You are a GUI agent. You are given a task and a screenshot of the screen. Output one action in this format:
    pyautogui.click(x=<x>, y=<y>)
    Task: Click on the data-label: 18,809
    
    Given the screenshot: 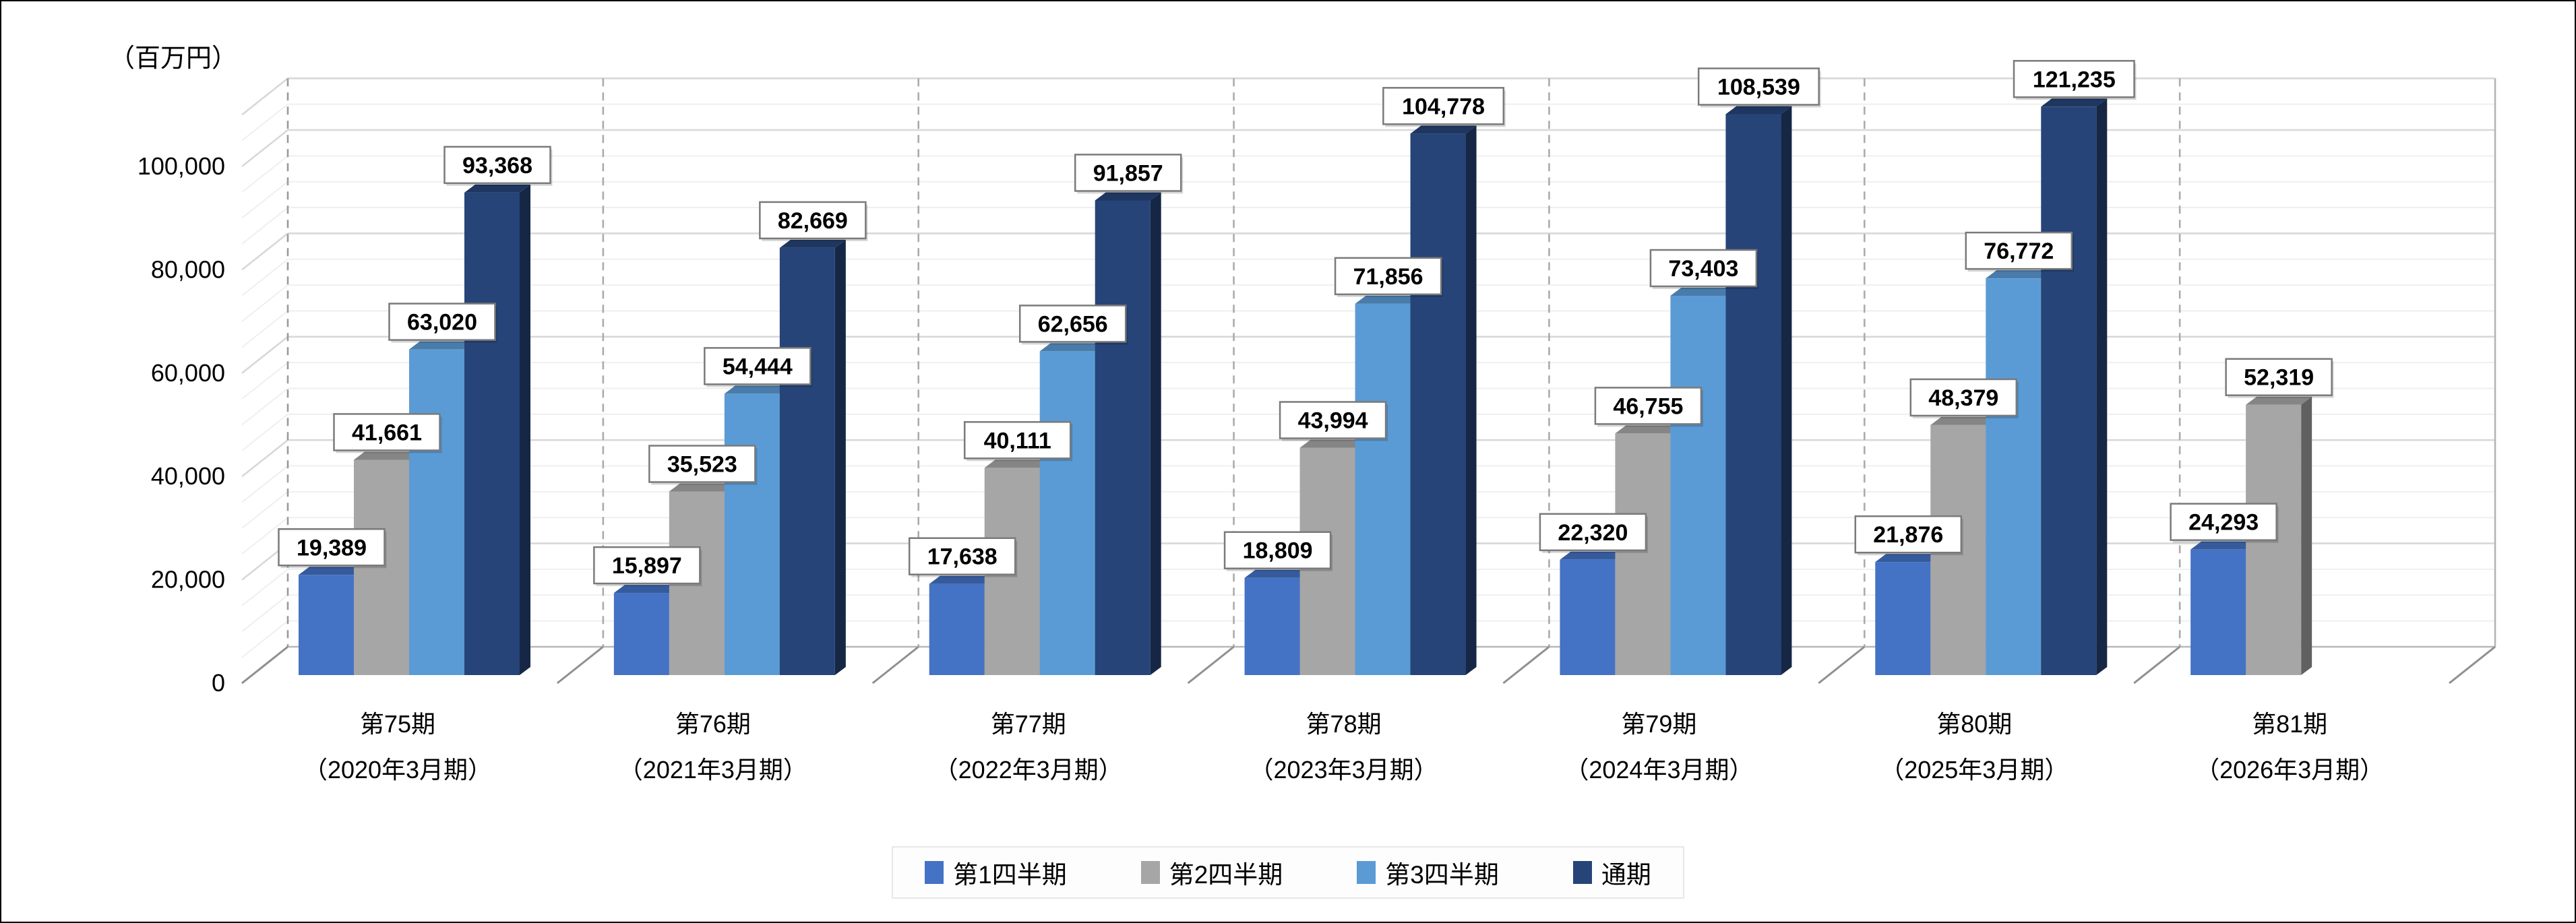 What is the action you would take?
    pyautogui.click(x=1278, y=551)
    